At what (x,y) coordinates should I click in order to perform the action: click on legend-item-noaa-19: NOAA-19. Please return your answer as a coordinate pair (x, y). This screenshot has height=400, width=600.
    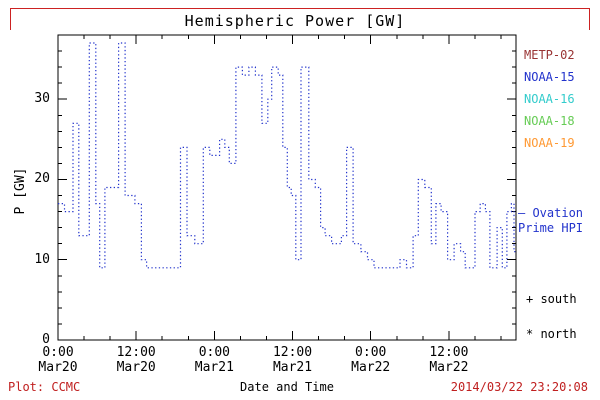
    Looking at the image, I should click on (549, 143).